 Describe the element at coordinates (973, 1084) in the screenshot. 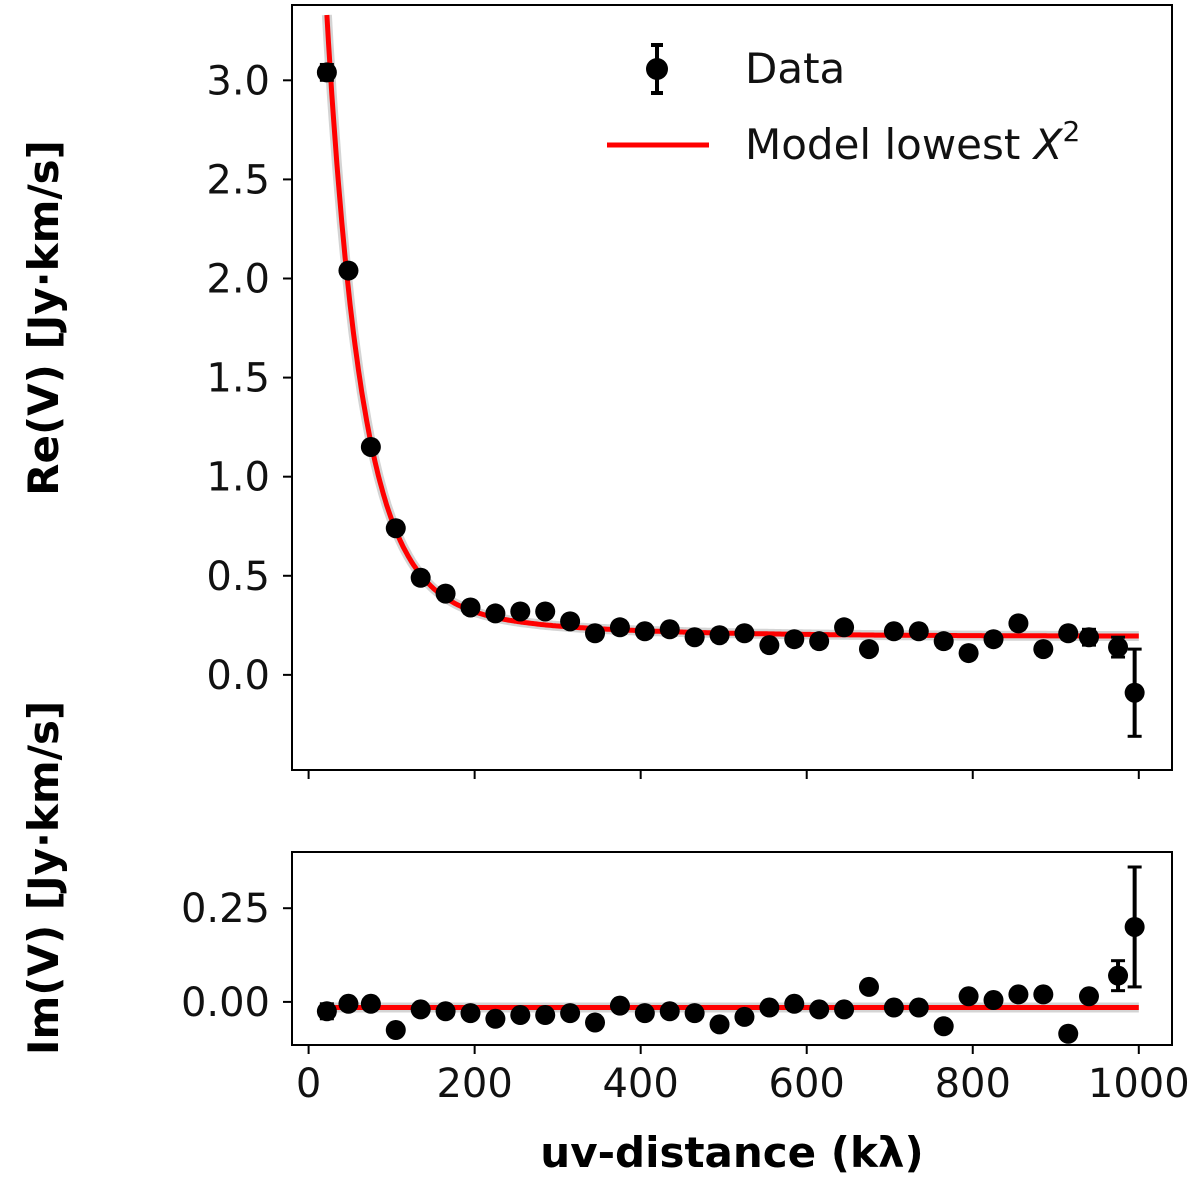

I see `im-v-xtick-label: 800` at that location.